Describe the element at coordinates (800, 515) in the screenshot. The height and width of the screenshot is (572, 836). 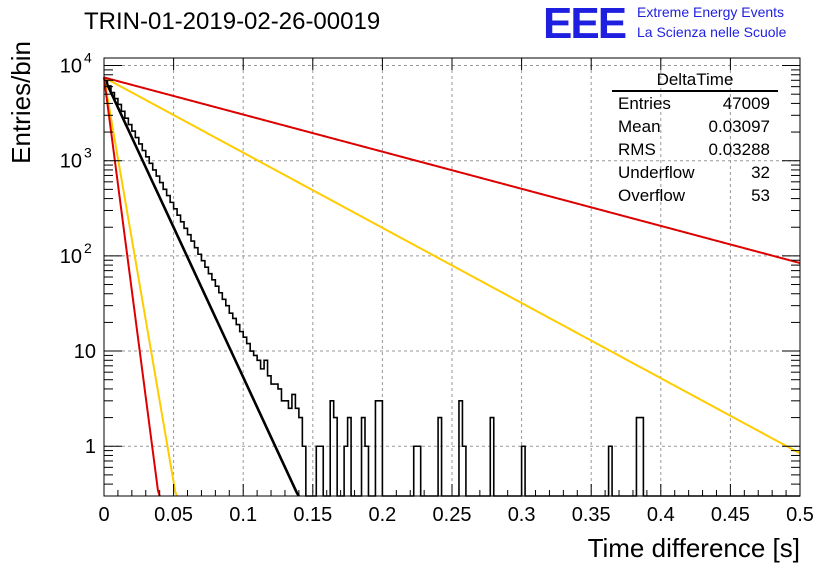
I see `x-tick-label: 0.5` at that location.